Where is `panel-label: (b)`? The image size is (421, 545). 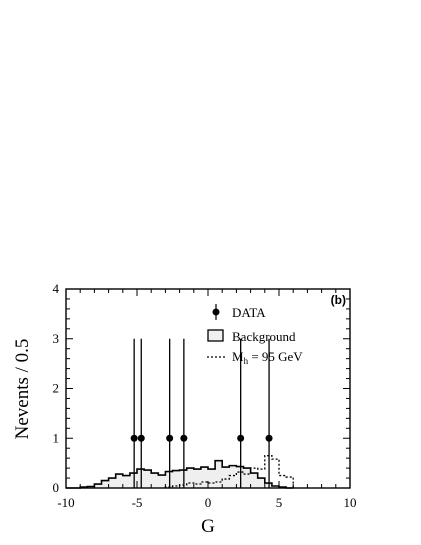 panel-label: (b) is located at coordinates (338, 300).